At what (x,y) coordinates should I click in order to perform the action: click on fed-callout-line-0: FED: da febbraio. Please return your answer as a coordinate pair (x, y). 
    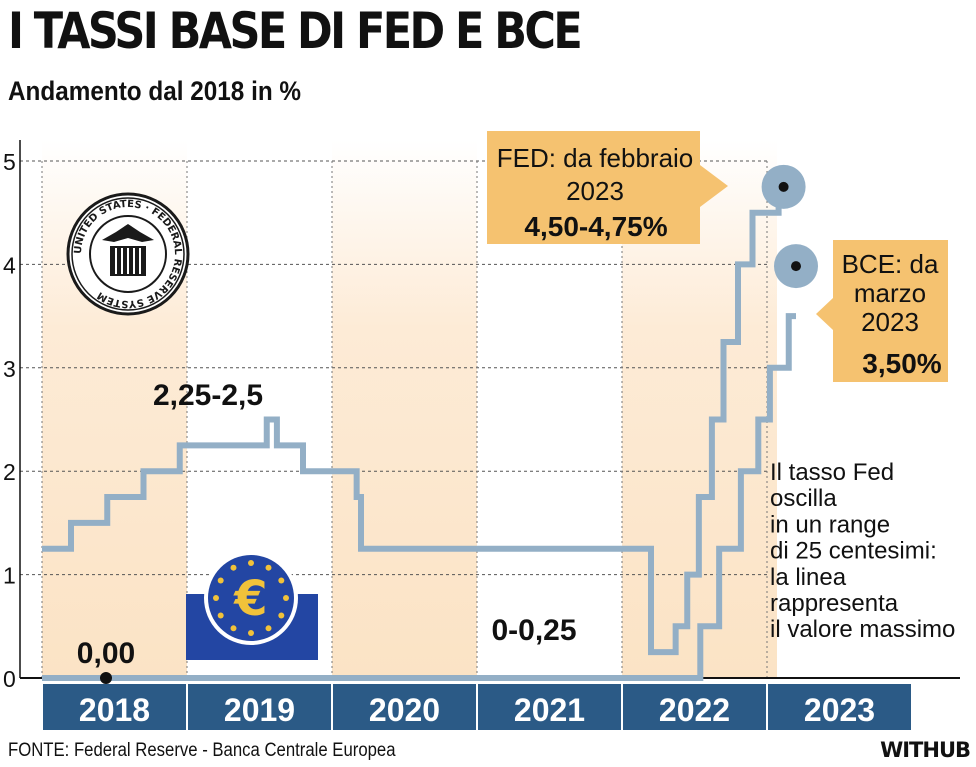
    Looking at the image, I should click on (595, 158).